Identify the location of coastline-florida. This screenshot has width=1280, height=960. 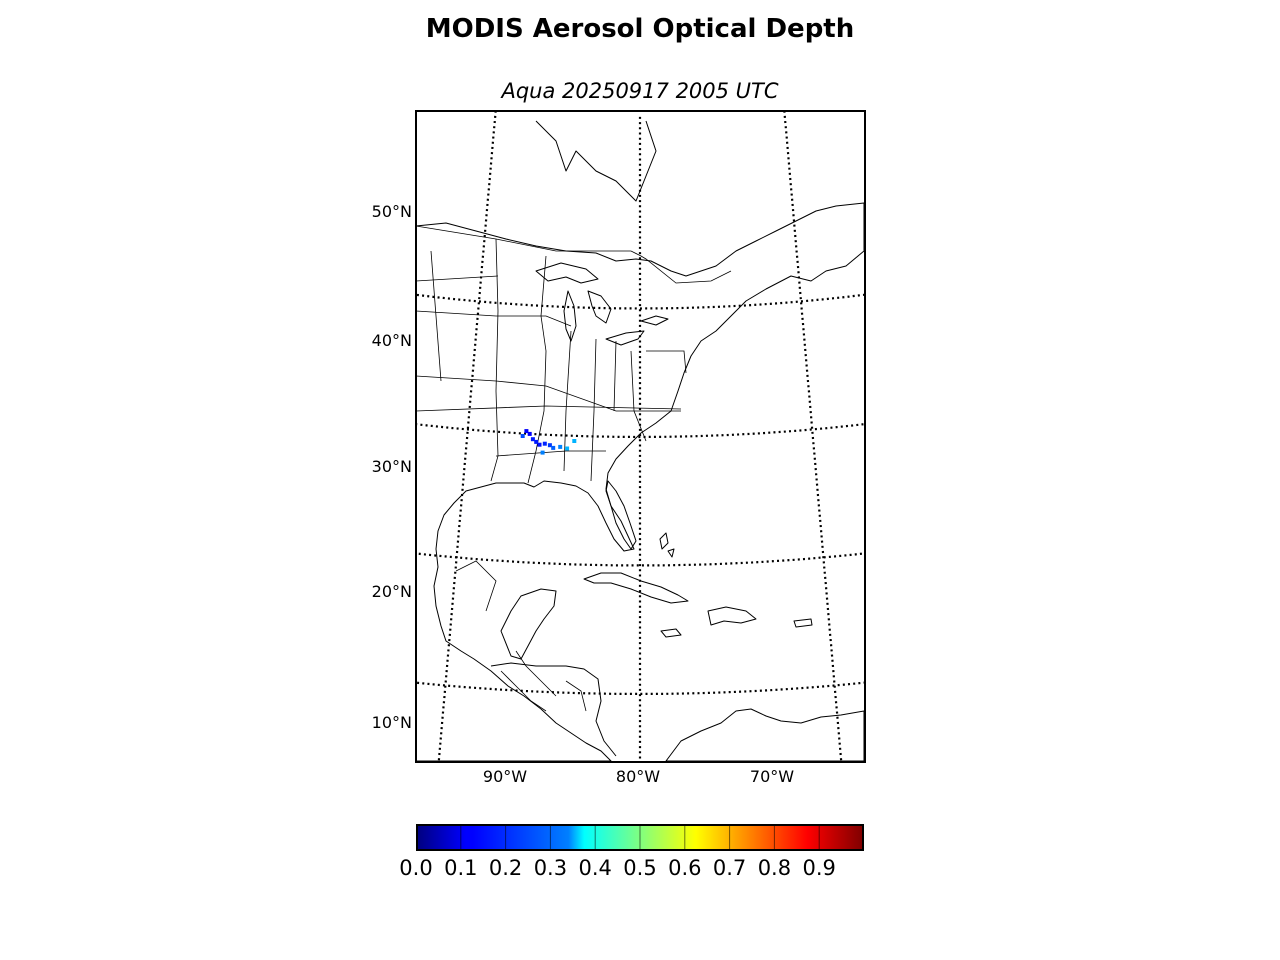
(621, 515).